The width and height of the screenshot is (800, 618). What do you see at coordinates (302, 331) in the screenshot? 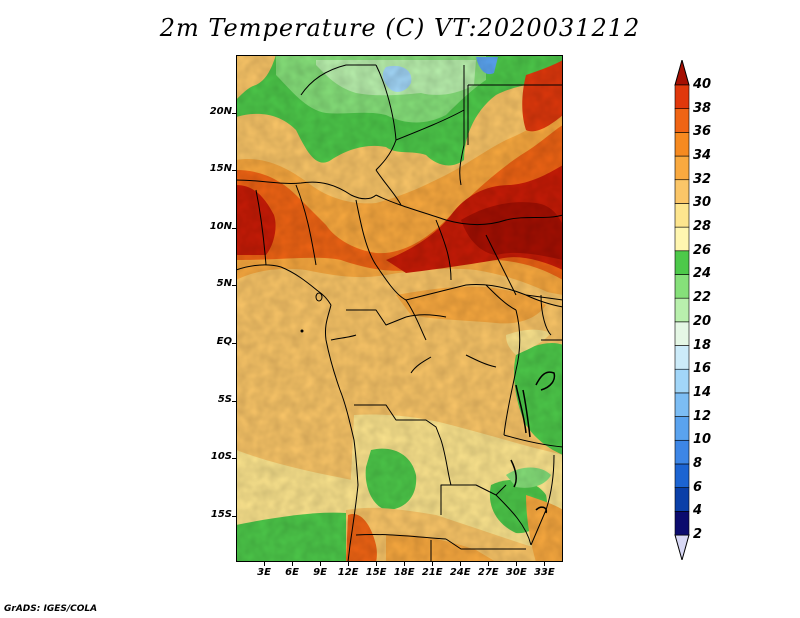
I see `sao-tome-island` at bounding box center [302, 331].